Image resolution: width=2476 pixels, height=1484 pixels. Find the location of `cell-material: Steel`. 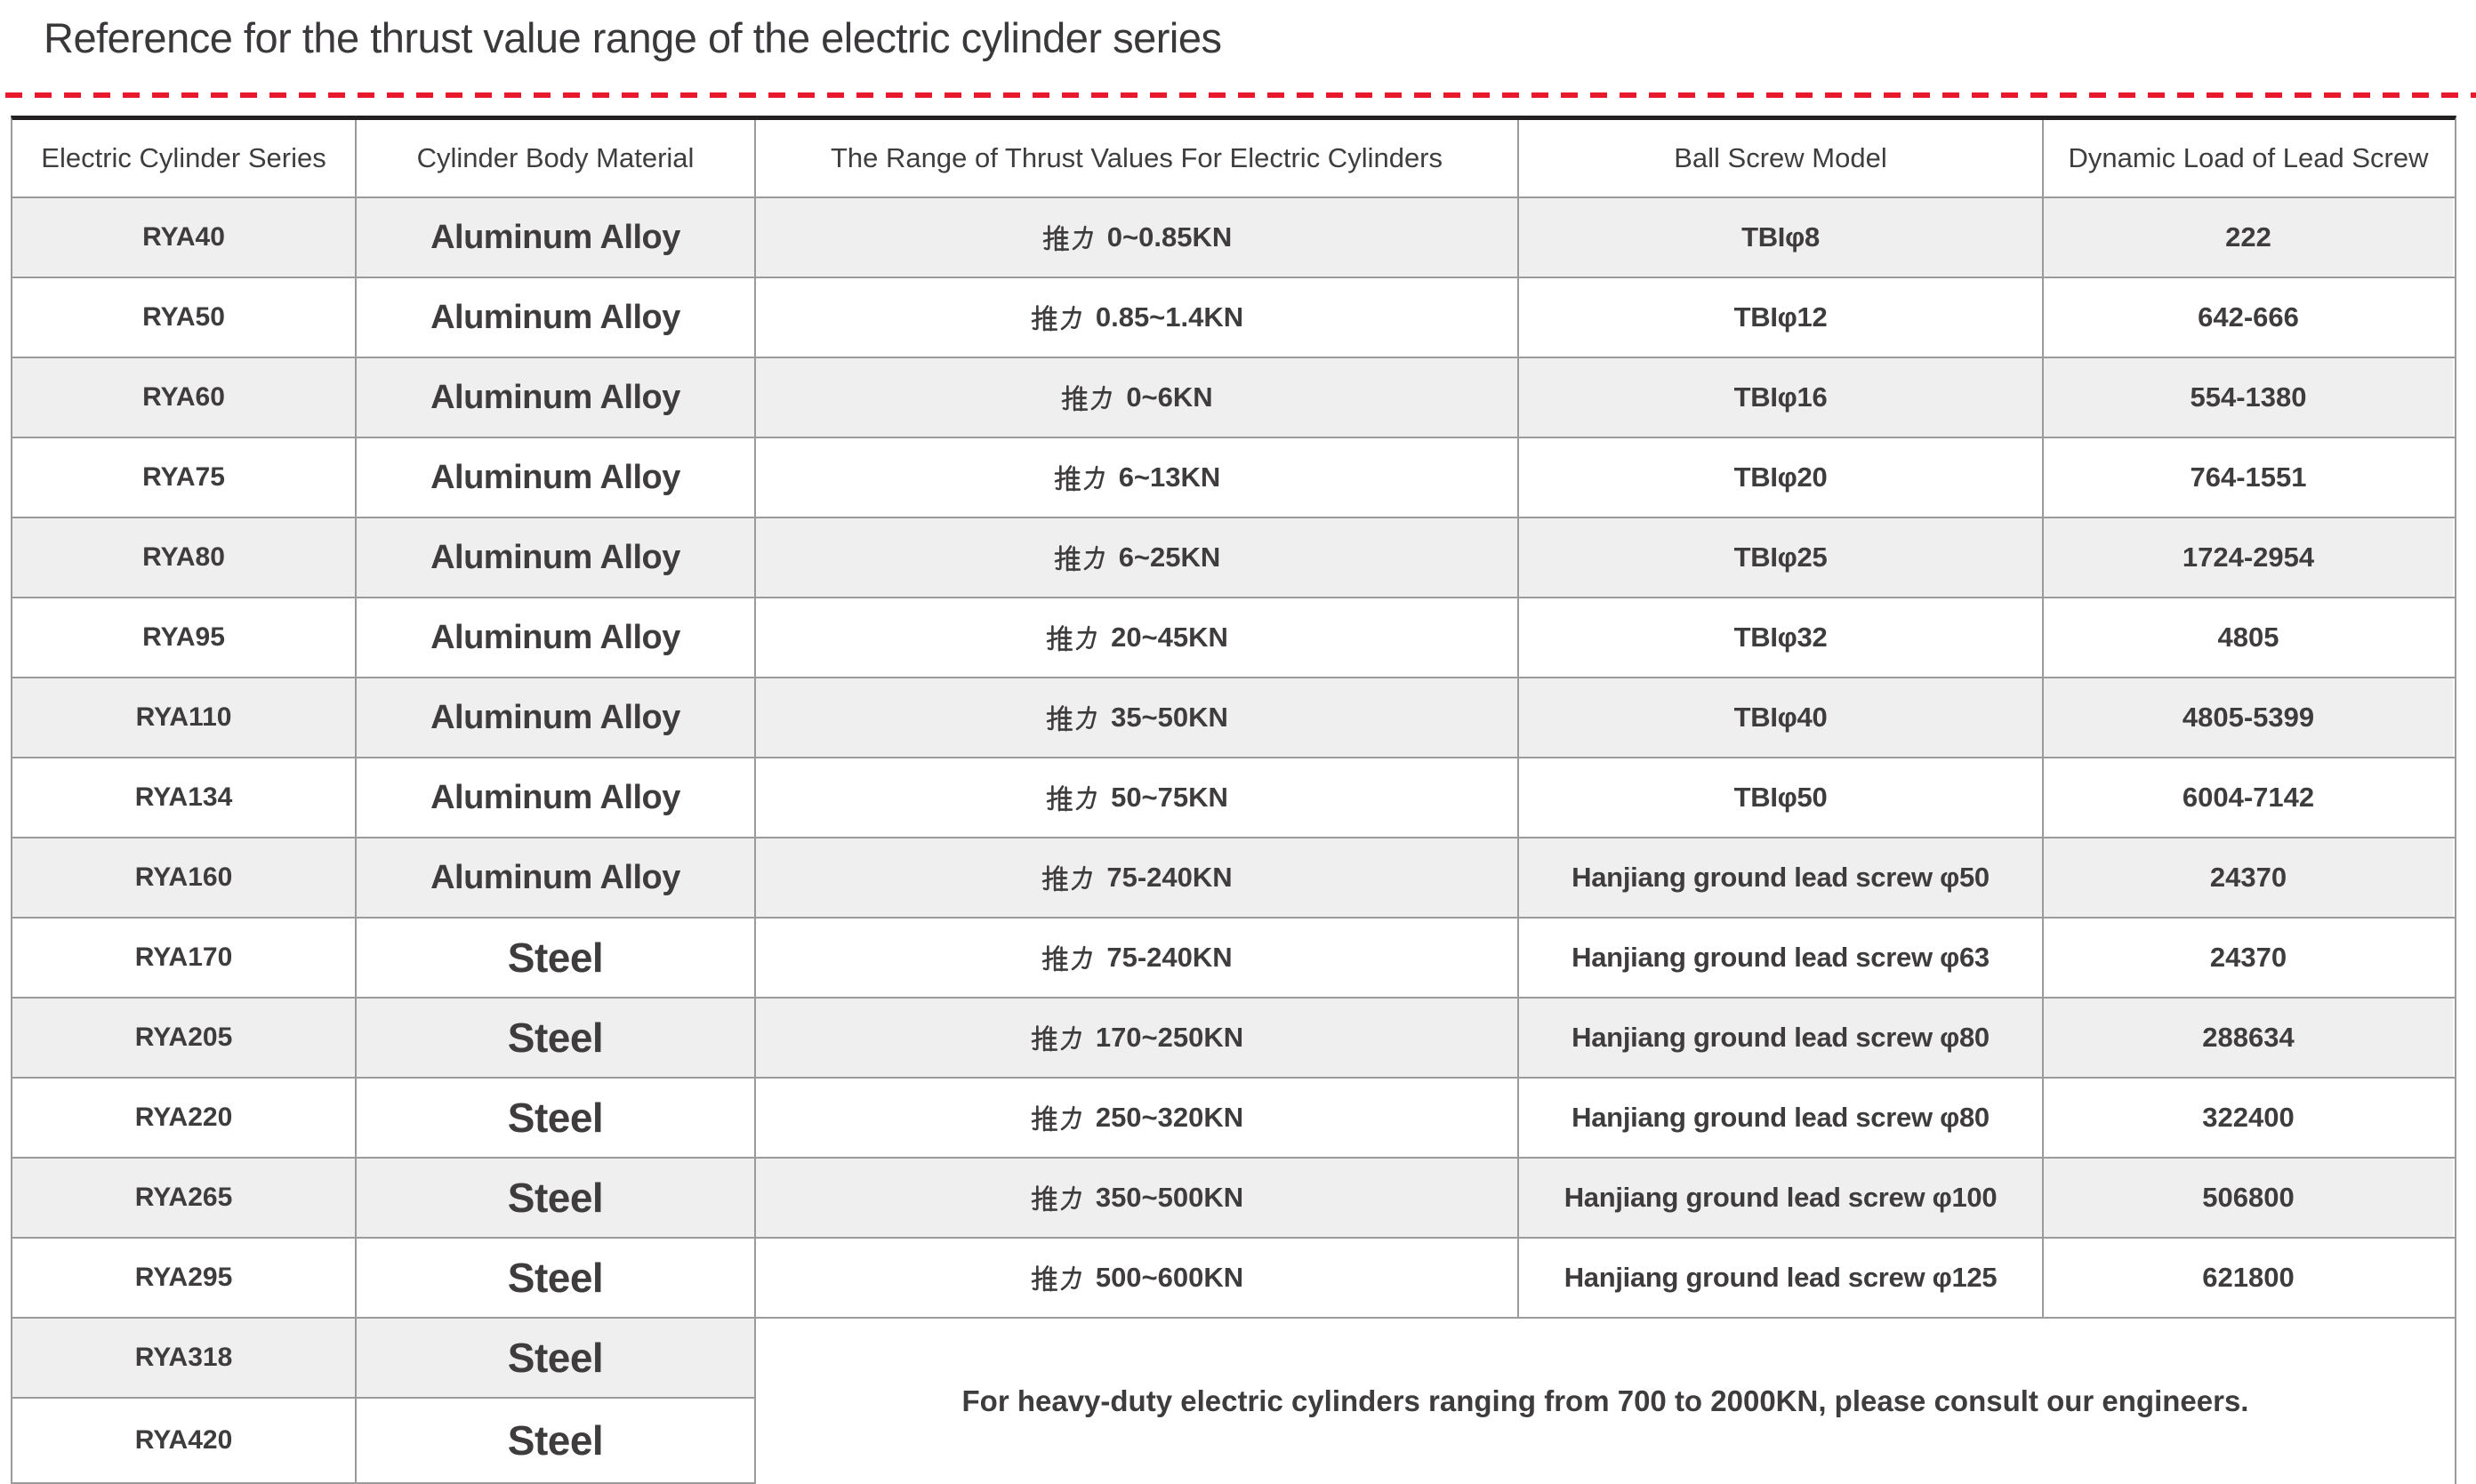

cell-material: Steel is located at coordinates (556, 1359).